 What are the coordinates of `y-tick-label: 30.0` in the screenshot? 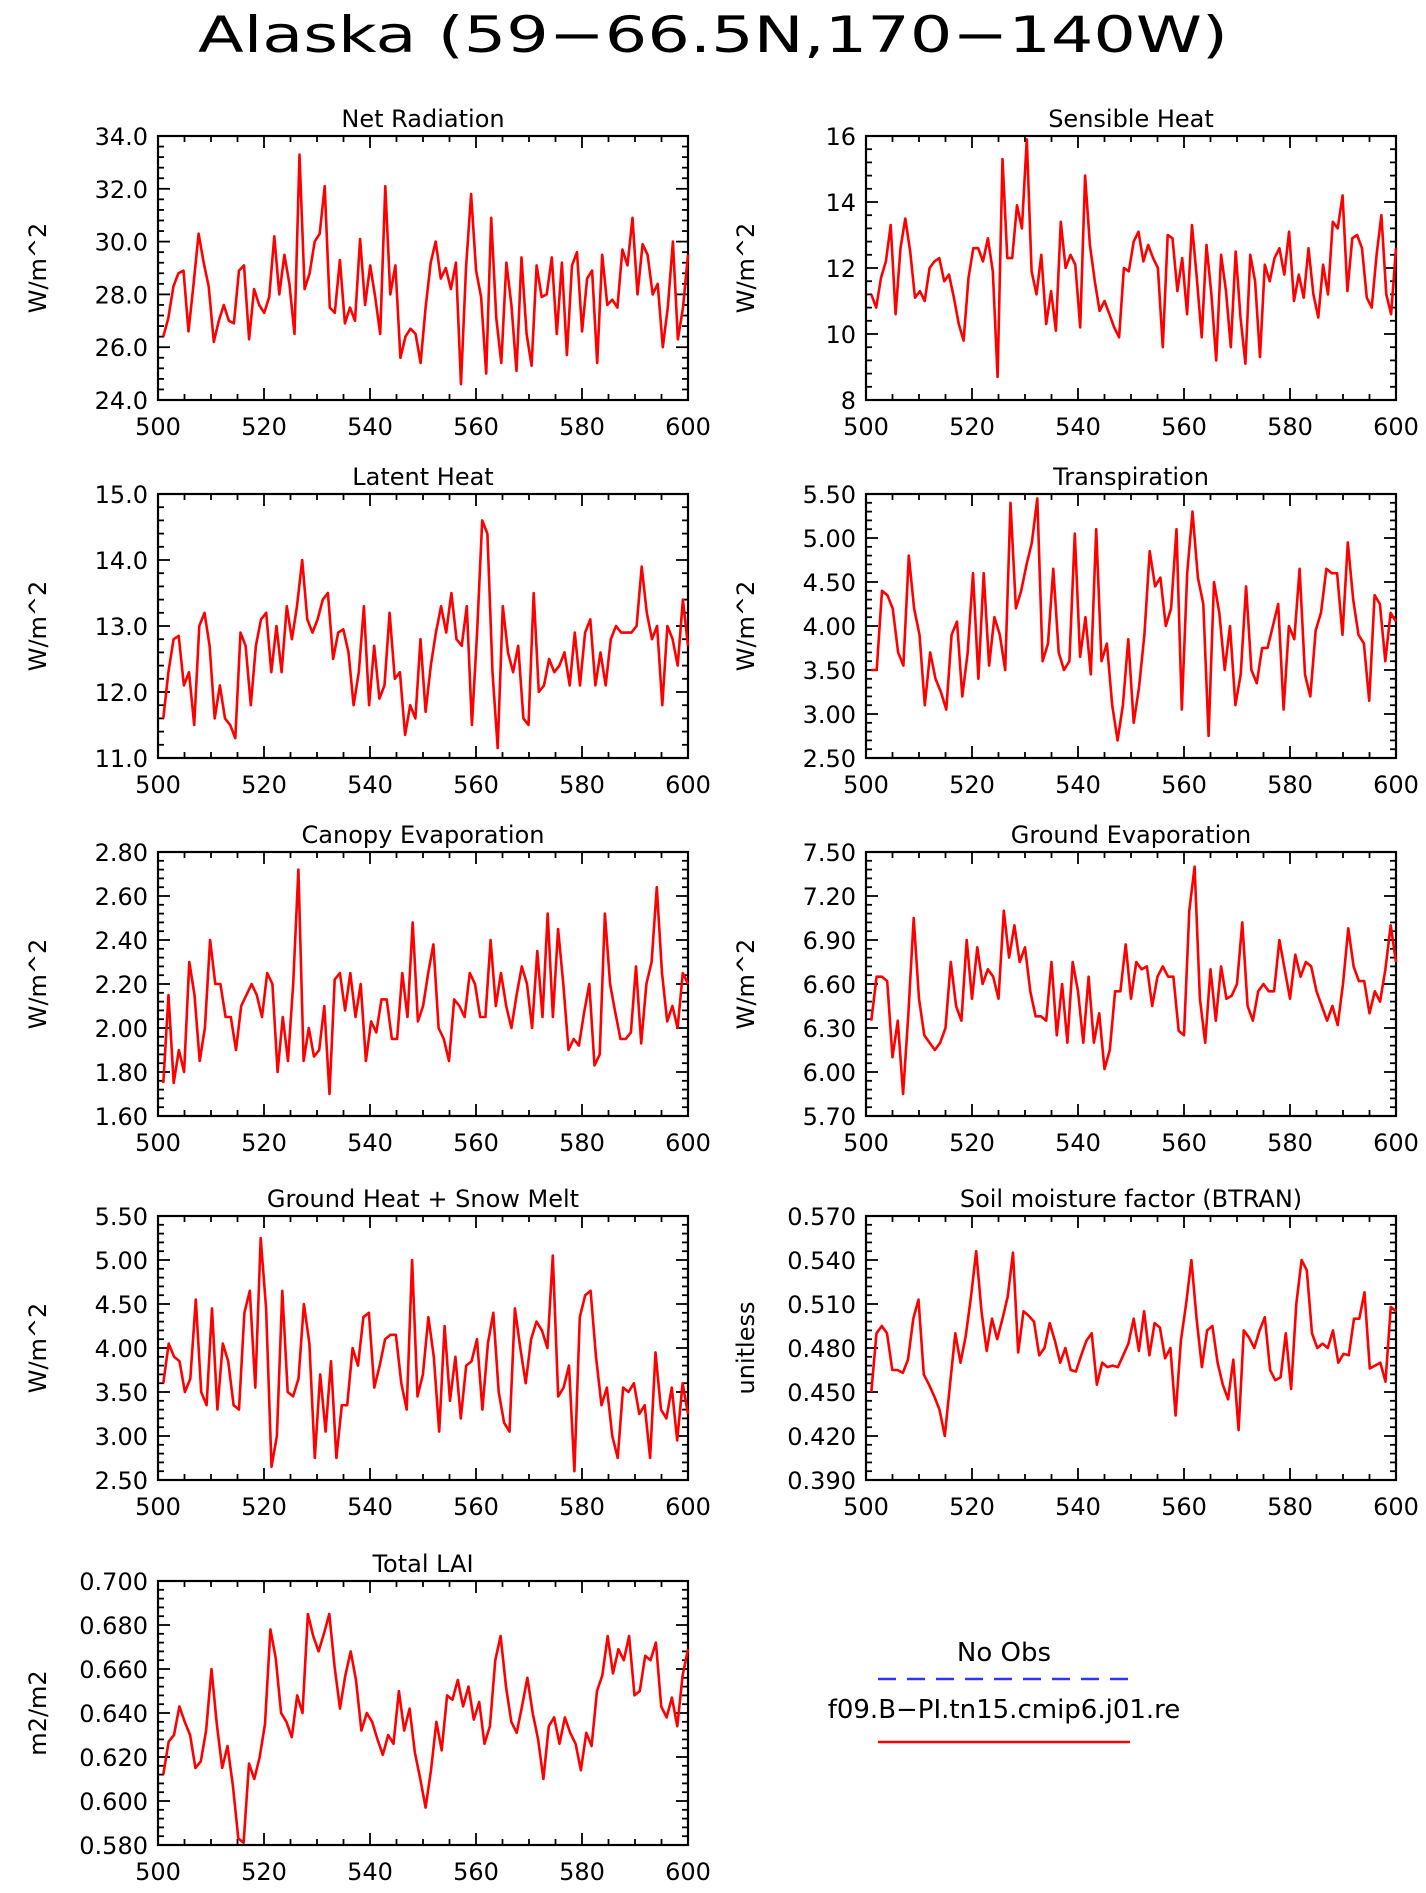 It's located at (121, 243).